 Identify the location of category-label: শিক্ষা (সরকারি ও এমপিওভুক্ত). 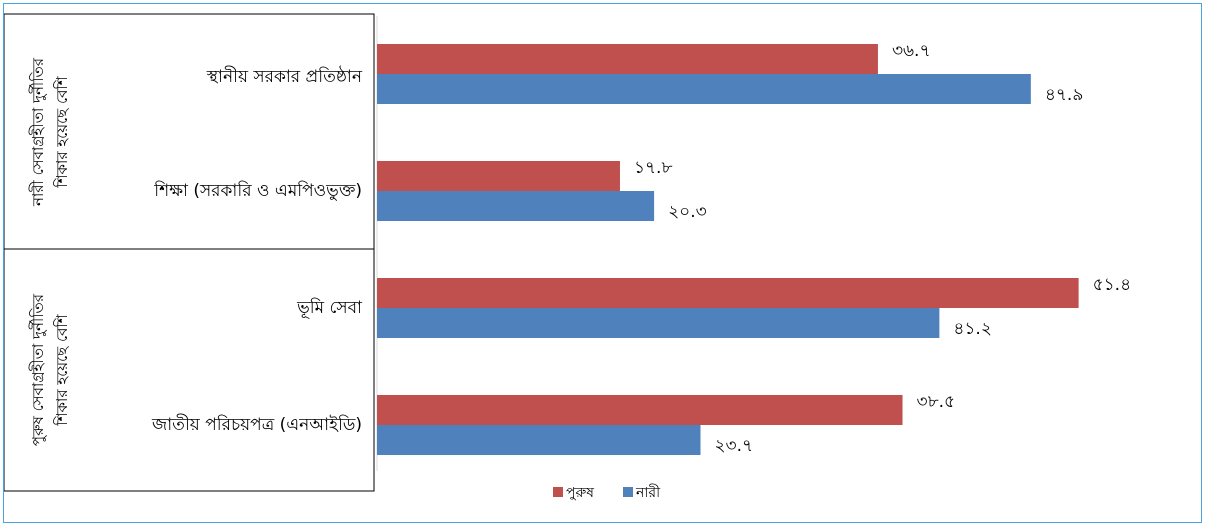
(257, 190).